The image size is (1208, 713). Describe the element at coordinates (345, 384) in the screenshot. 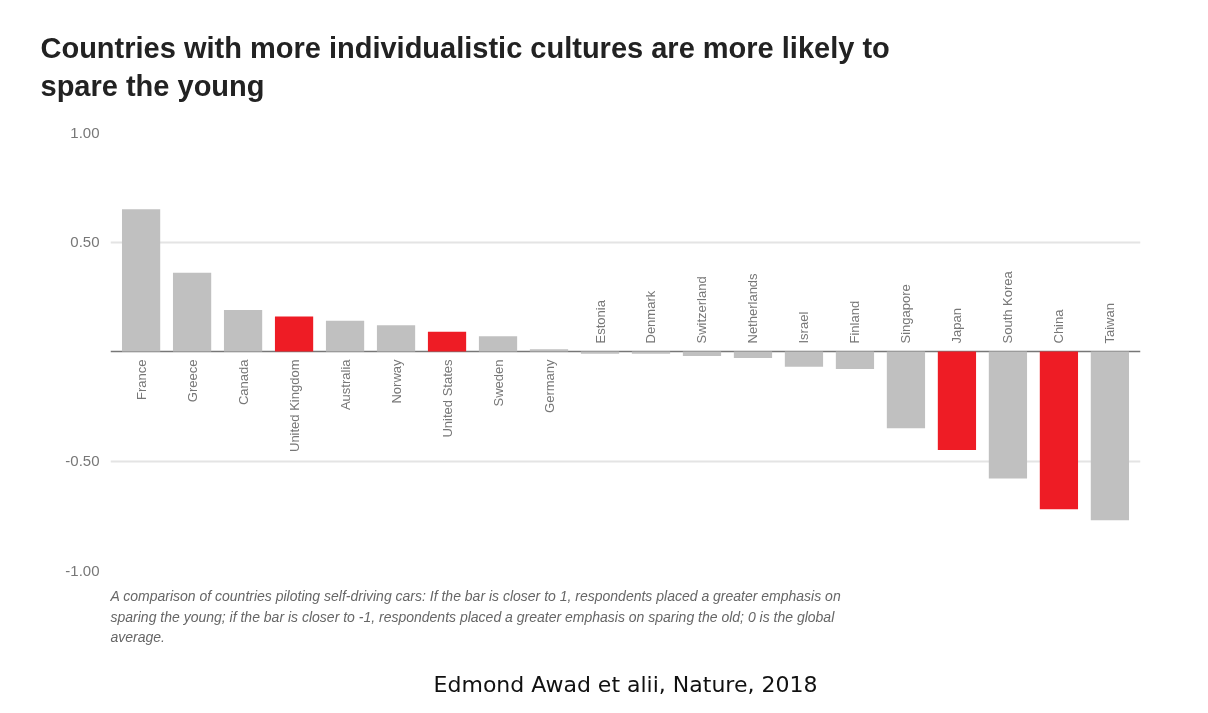

I see `x-tick-label: Australia` at that location.